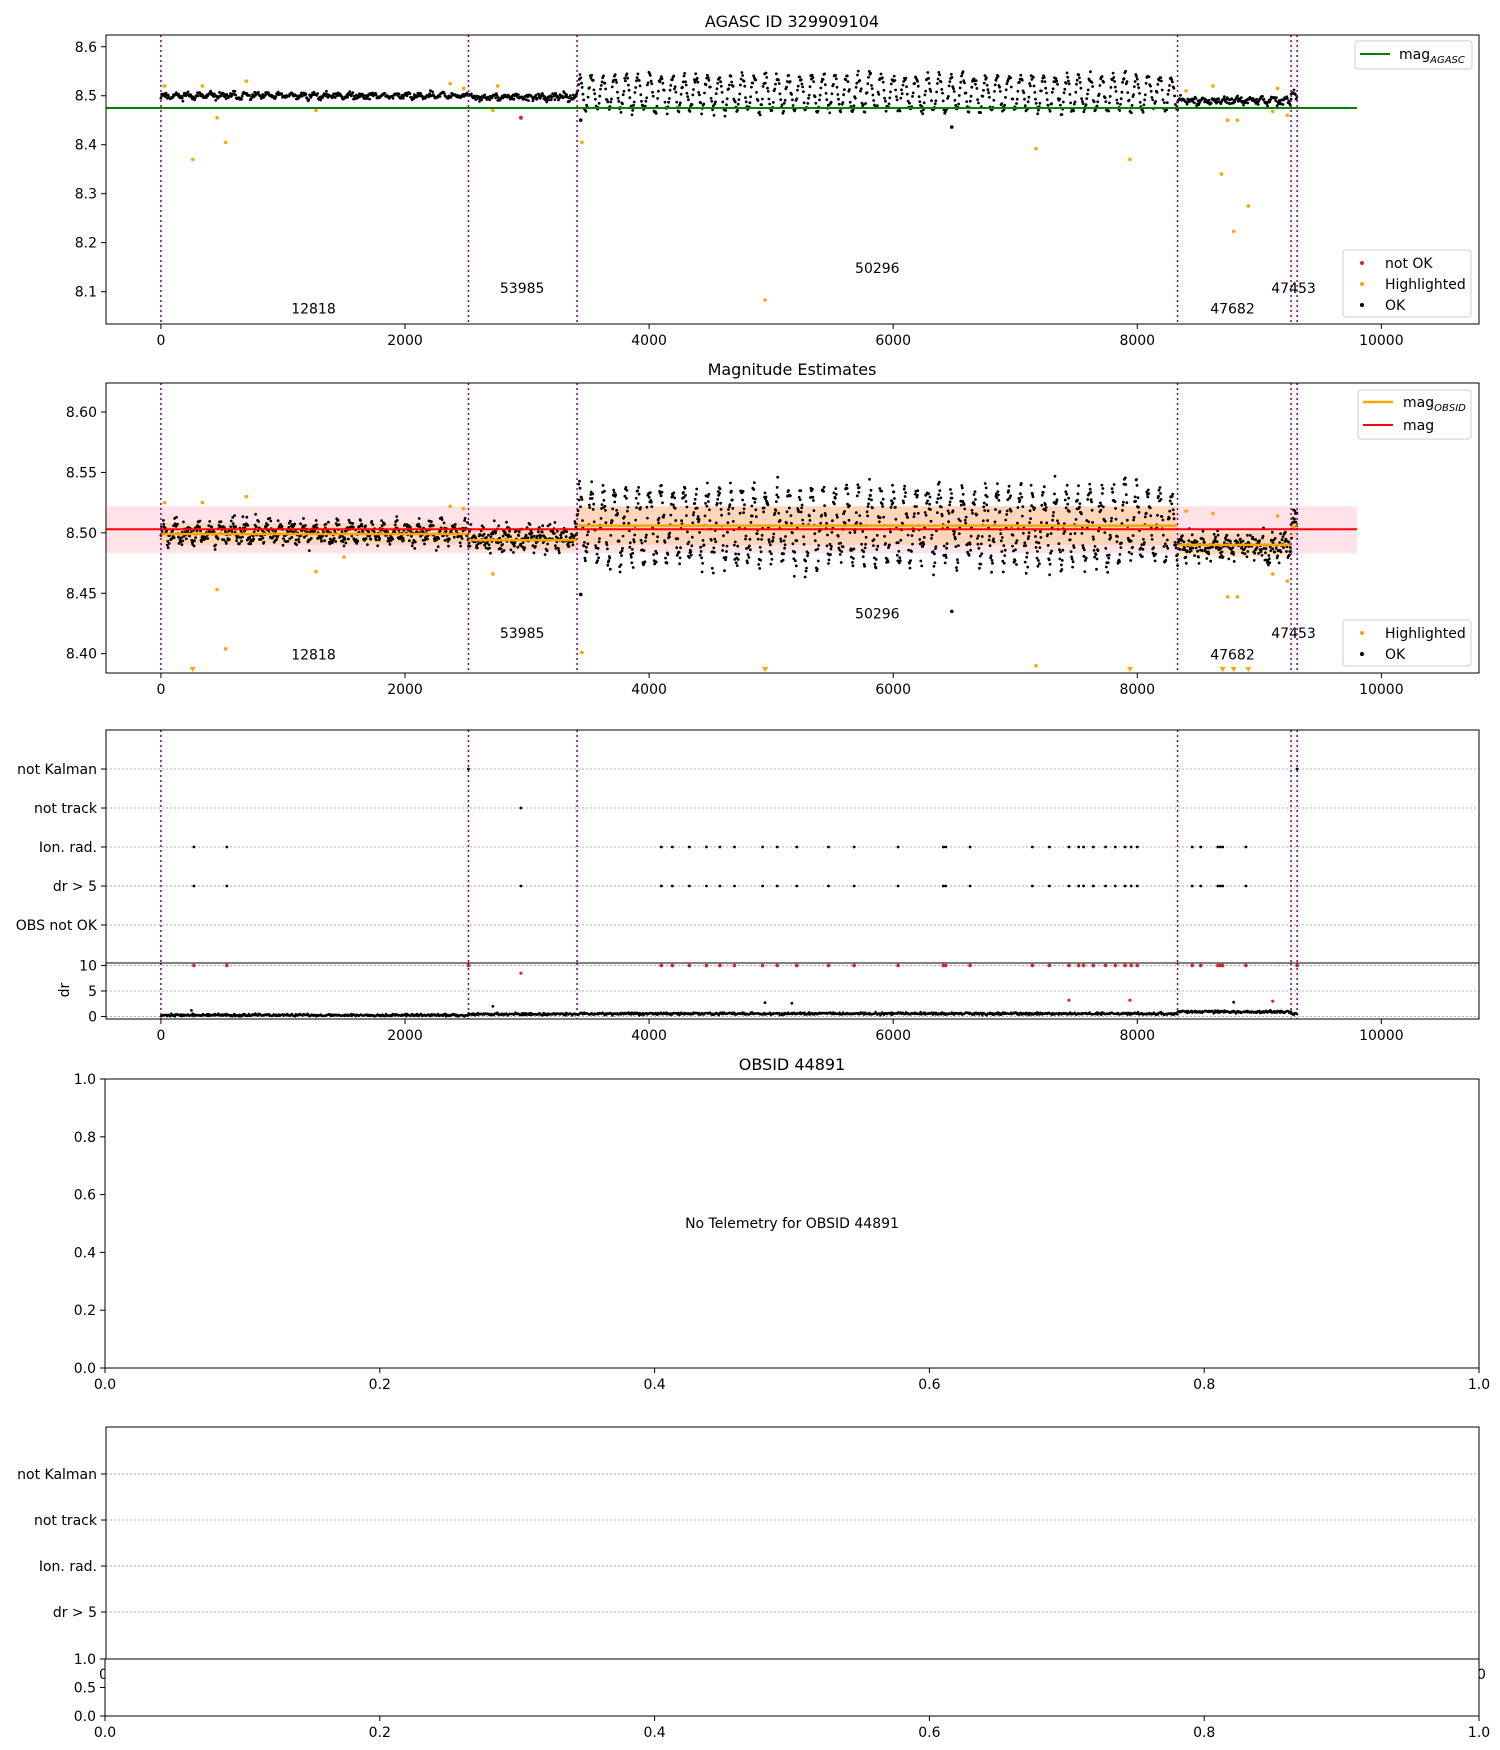 This screenshot has height=1750, width=1500. What do you see at coordinates (405, 690) in the screenshot?
I see `estimates-xtick-label: 2000` at bounding box center [405, 690].